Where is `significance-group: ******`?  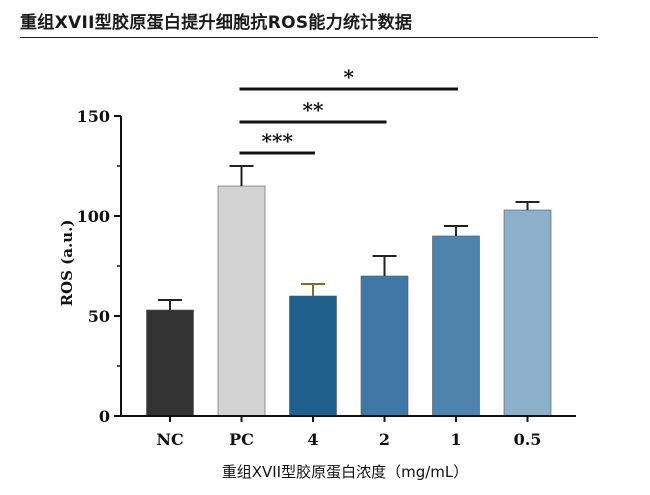 significance-group: ****** is located at coordinates (348, 110).